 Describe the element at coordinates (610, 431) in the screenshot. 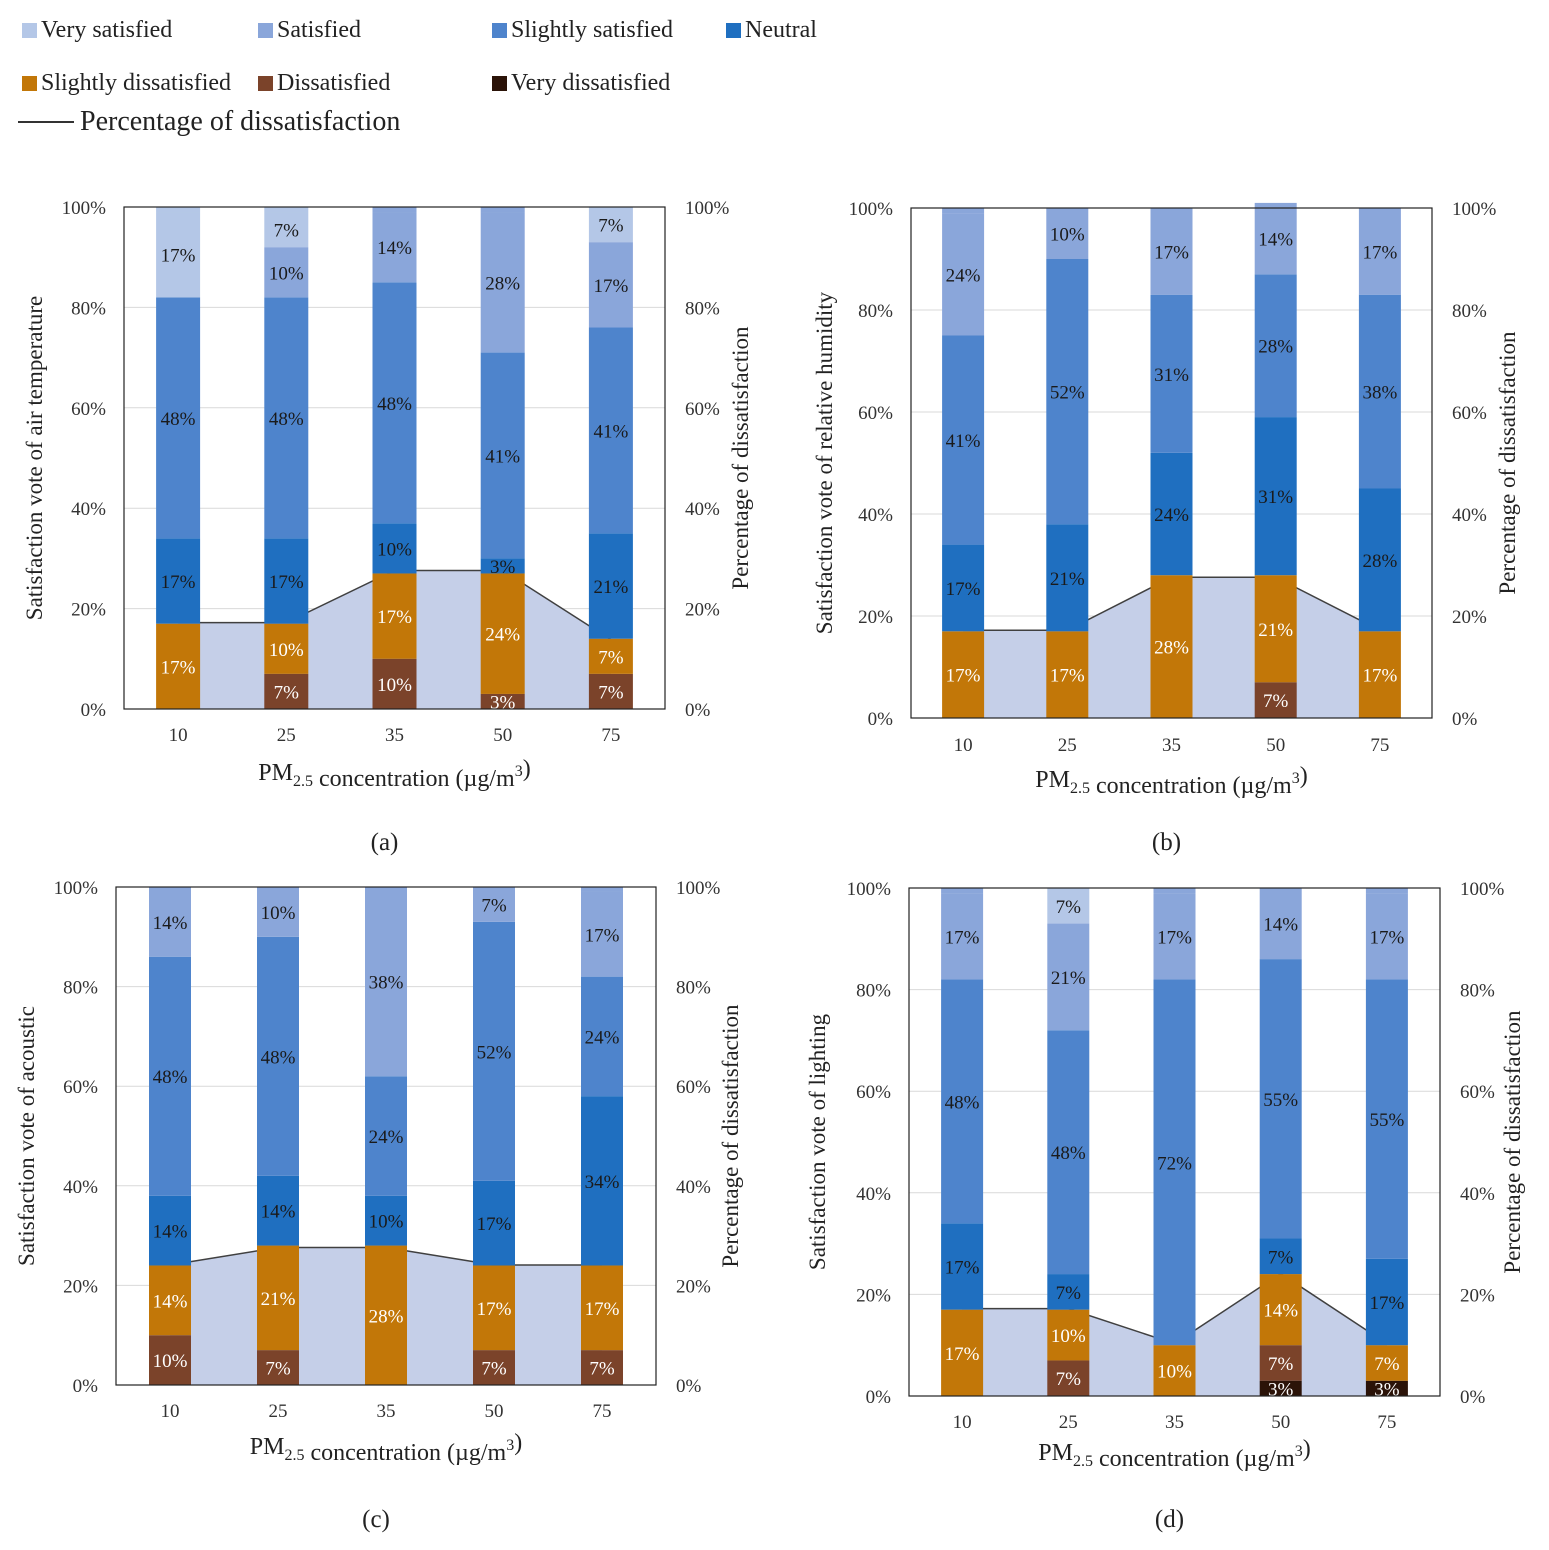

I see `bar-label: 41%` at that location.